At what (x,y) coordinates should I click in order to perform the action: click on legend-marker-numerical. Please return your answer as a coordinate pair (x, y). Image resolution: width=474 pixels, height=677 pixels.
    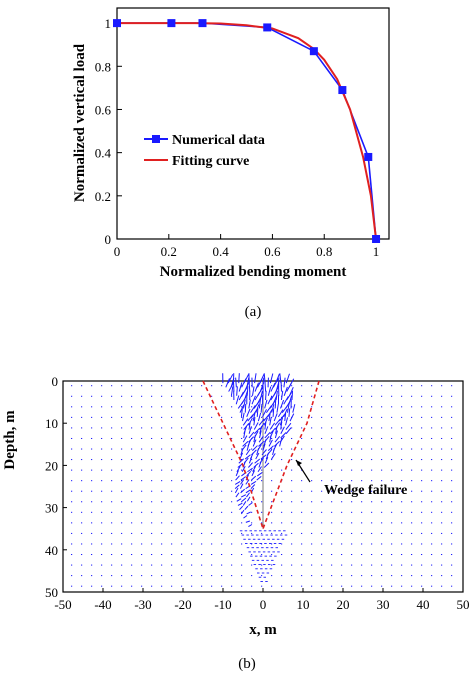
    Looking at the image, I should click on (156, 139).